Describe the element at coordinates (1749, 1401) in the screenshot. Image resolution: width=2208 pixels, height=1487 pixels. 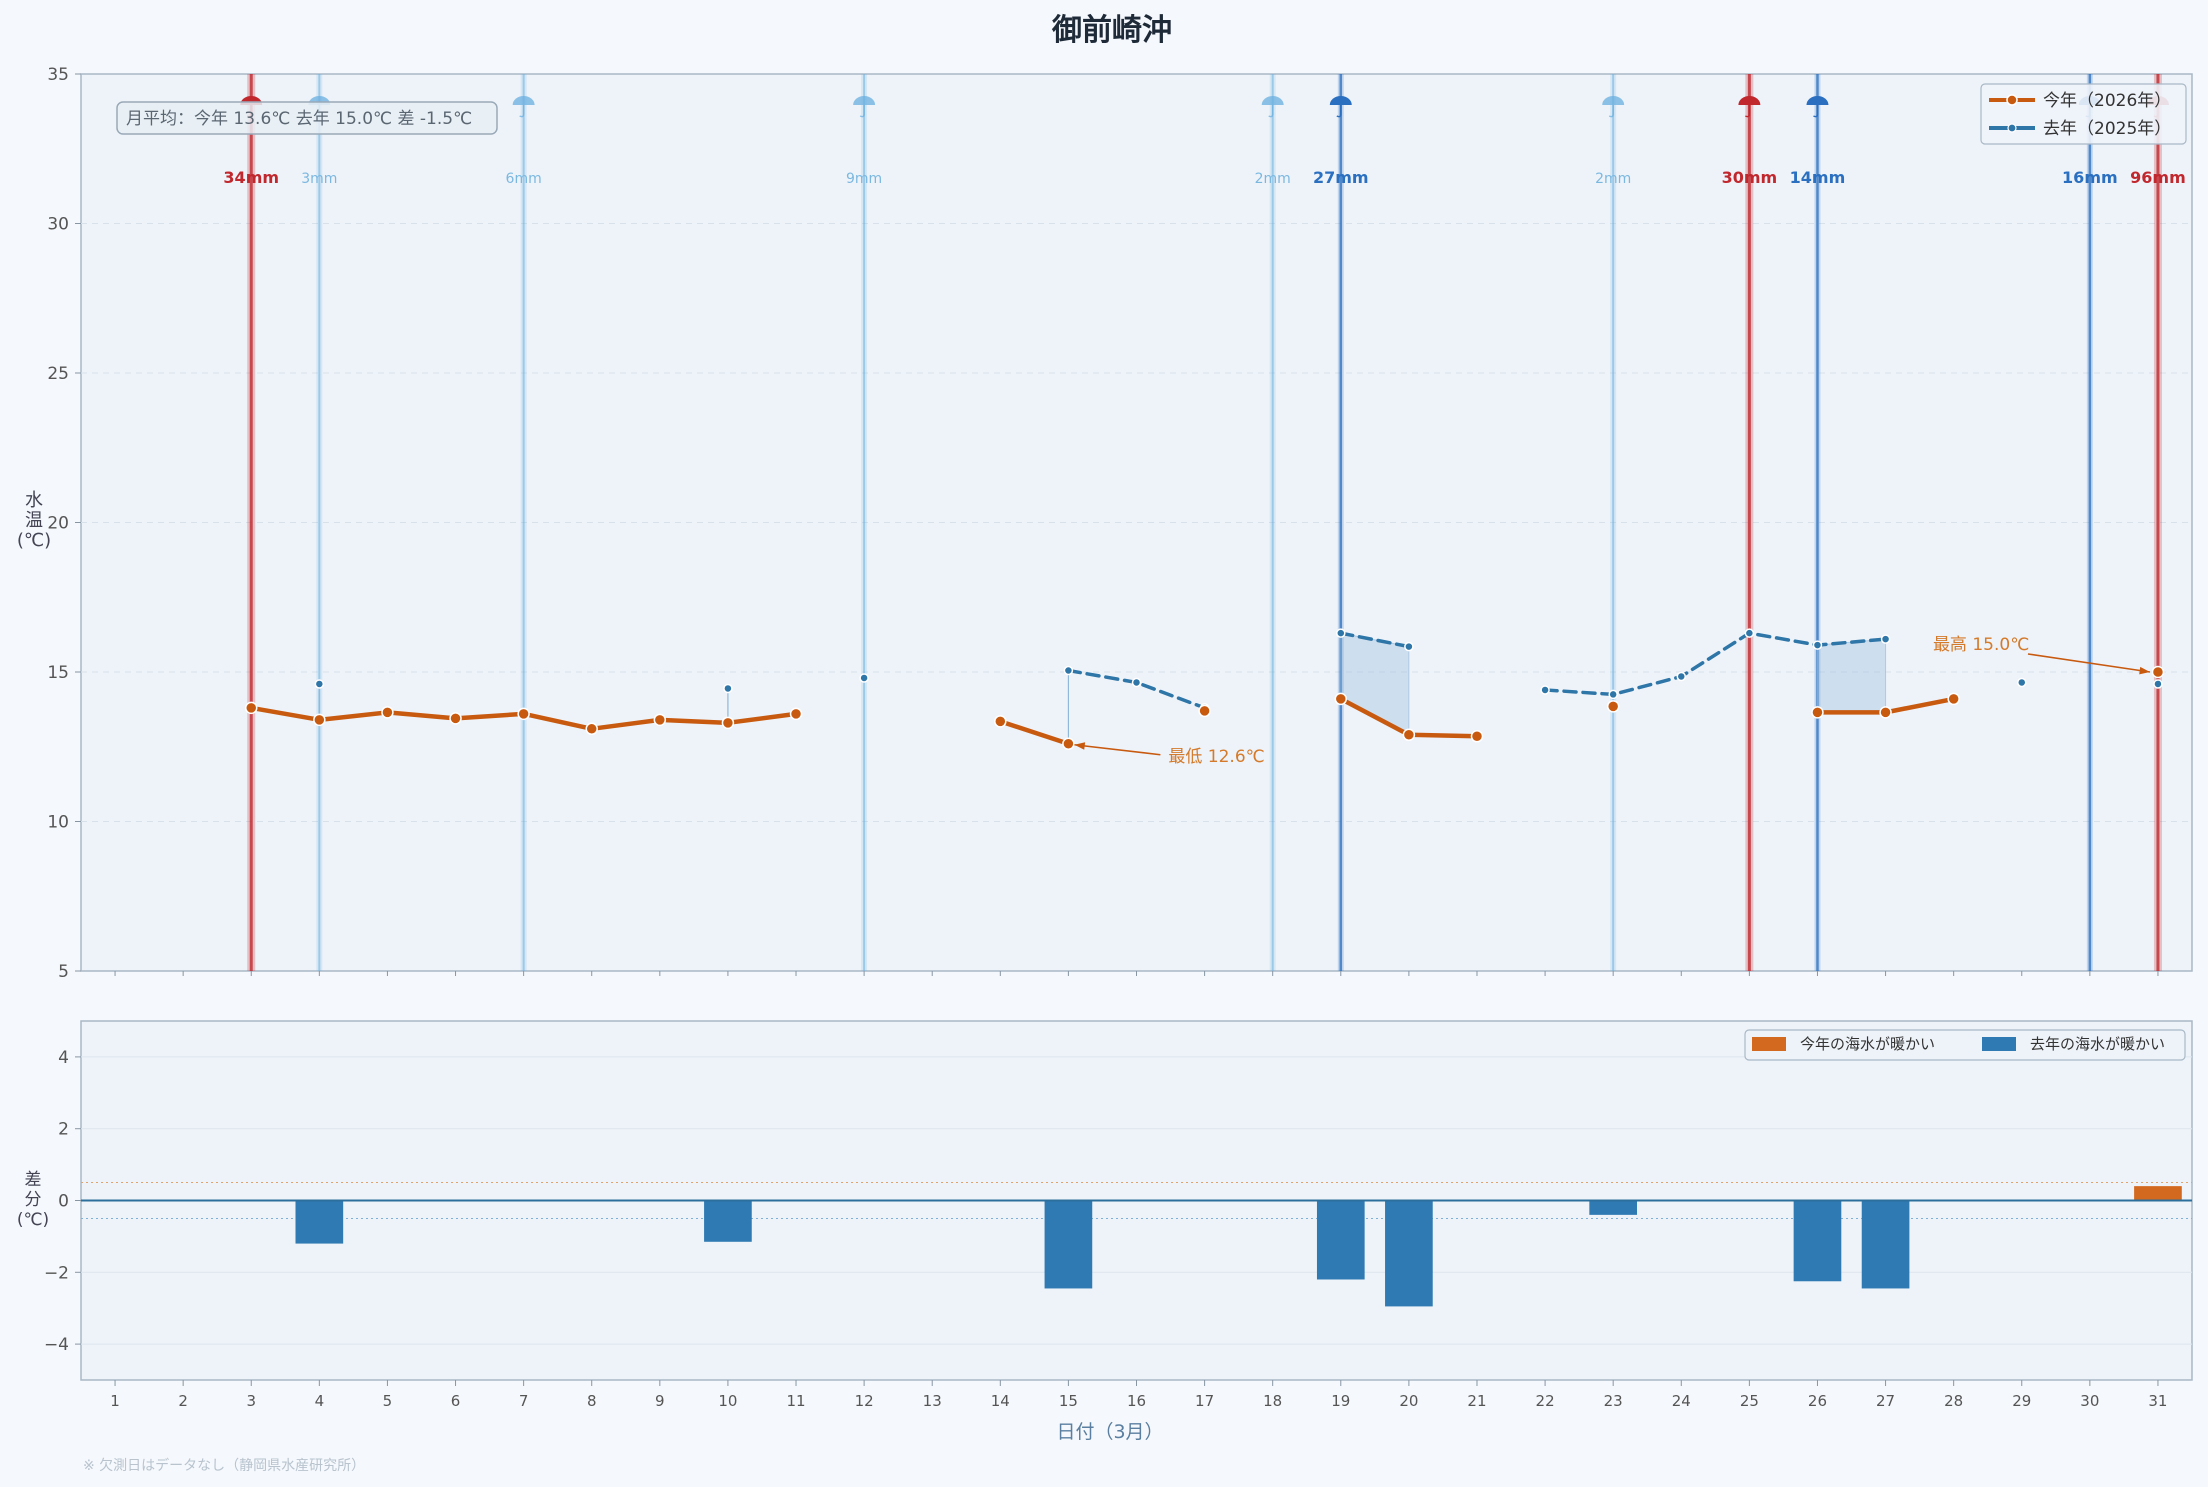
I see `x-tick-label: 25` at that location.